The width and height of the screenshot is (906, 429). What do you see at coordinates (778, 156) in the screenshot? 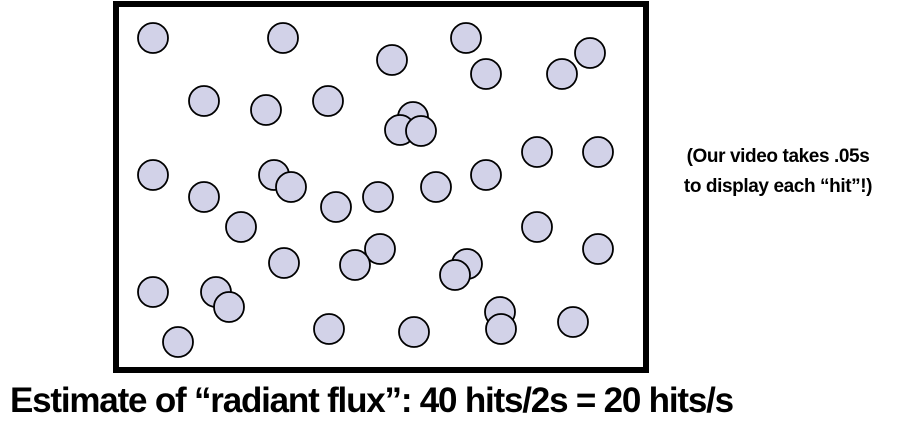
I see `side-note-line-1: (Our video takes .05s` at bounding box center [778, 156].